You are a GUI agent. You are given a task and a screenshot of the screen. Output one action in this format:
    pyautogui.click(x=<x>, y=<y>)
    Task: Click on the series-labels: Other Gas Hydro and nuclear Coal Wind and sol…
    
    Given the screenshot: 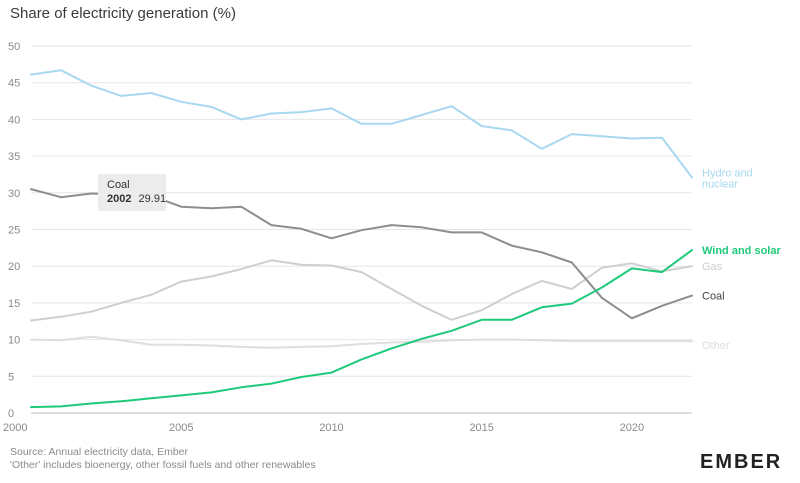 What is the action you would take?
    pyautogui.click(x=741, y=259)
    